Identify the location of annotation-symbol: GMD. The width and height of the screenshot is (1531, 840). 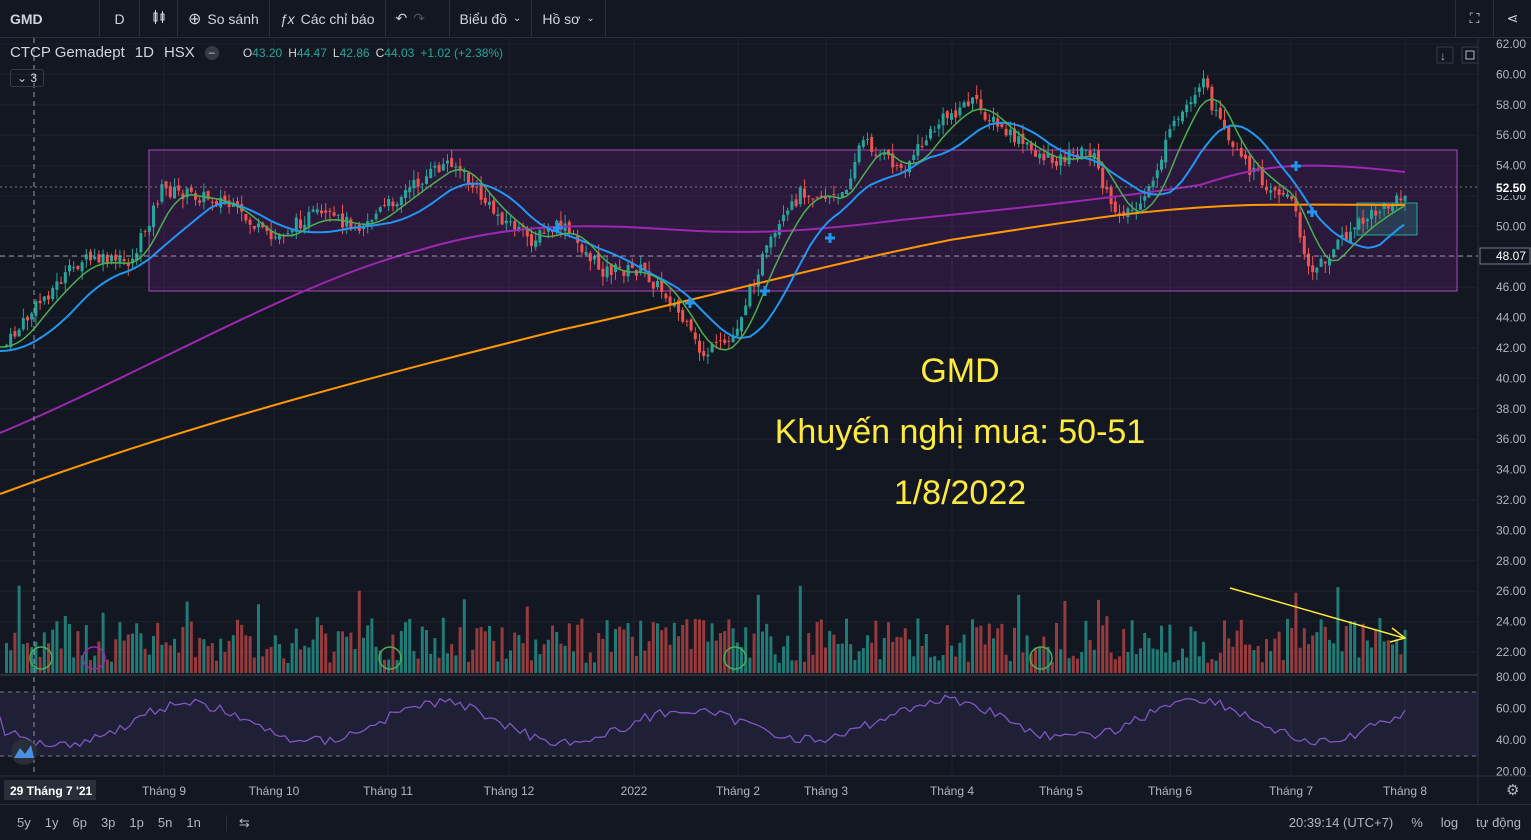
(960, 371).